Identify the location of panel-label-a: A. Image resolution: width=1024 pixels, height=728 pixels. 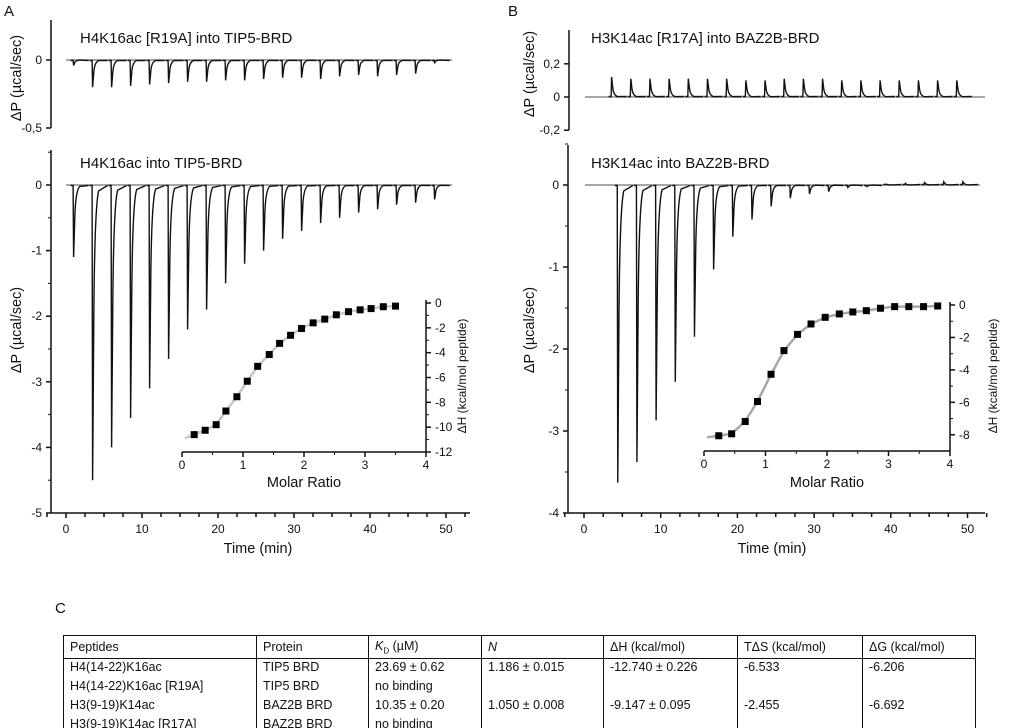
(9, 11).